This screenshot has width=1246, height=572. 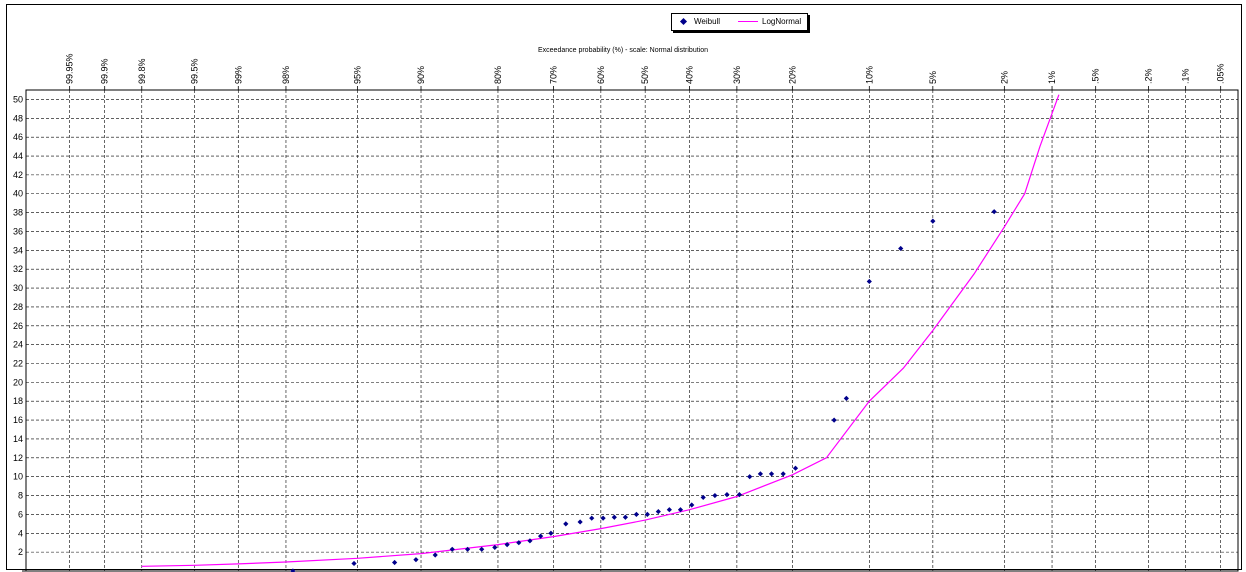 I want to click on chart-legend: Weibull LogNormal, so click(x=739, y=22).